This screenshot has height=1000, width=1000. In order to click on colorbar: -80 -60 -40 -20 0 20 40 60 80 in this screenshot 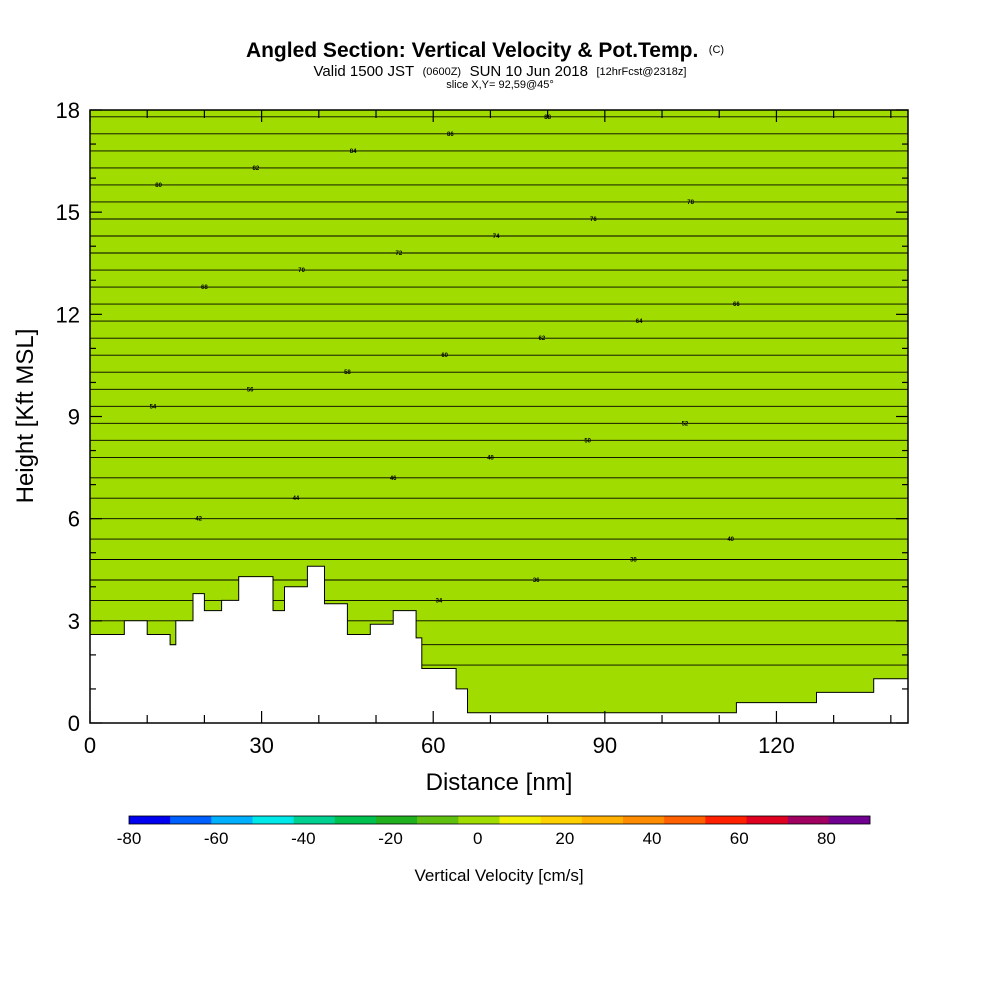, I will do `click(494, 831)`.